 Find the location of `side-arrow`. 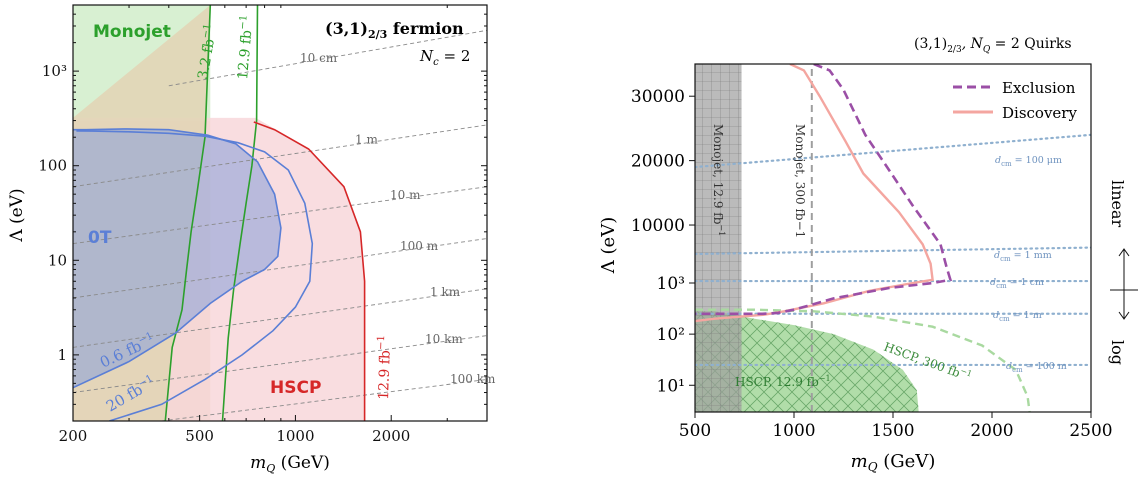

side-arrow is located at coordinates (1124, 284).